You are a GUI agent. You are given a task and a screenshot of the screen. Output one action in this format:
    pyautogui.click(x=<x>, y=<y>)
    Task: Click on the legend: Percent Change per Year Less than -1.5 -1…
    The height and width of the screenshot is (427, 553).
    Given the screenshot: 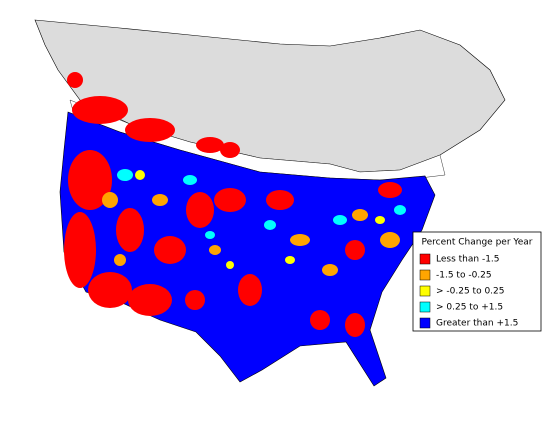 What is the action you would take?
    pyautogui.click(x=477, y=281)
    